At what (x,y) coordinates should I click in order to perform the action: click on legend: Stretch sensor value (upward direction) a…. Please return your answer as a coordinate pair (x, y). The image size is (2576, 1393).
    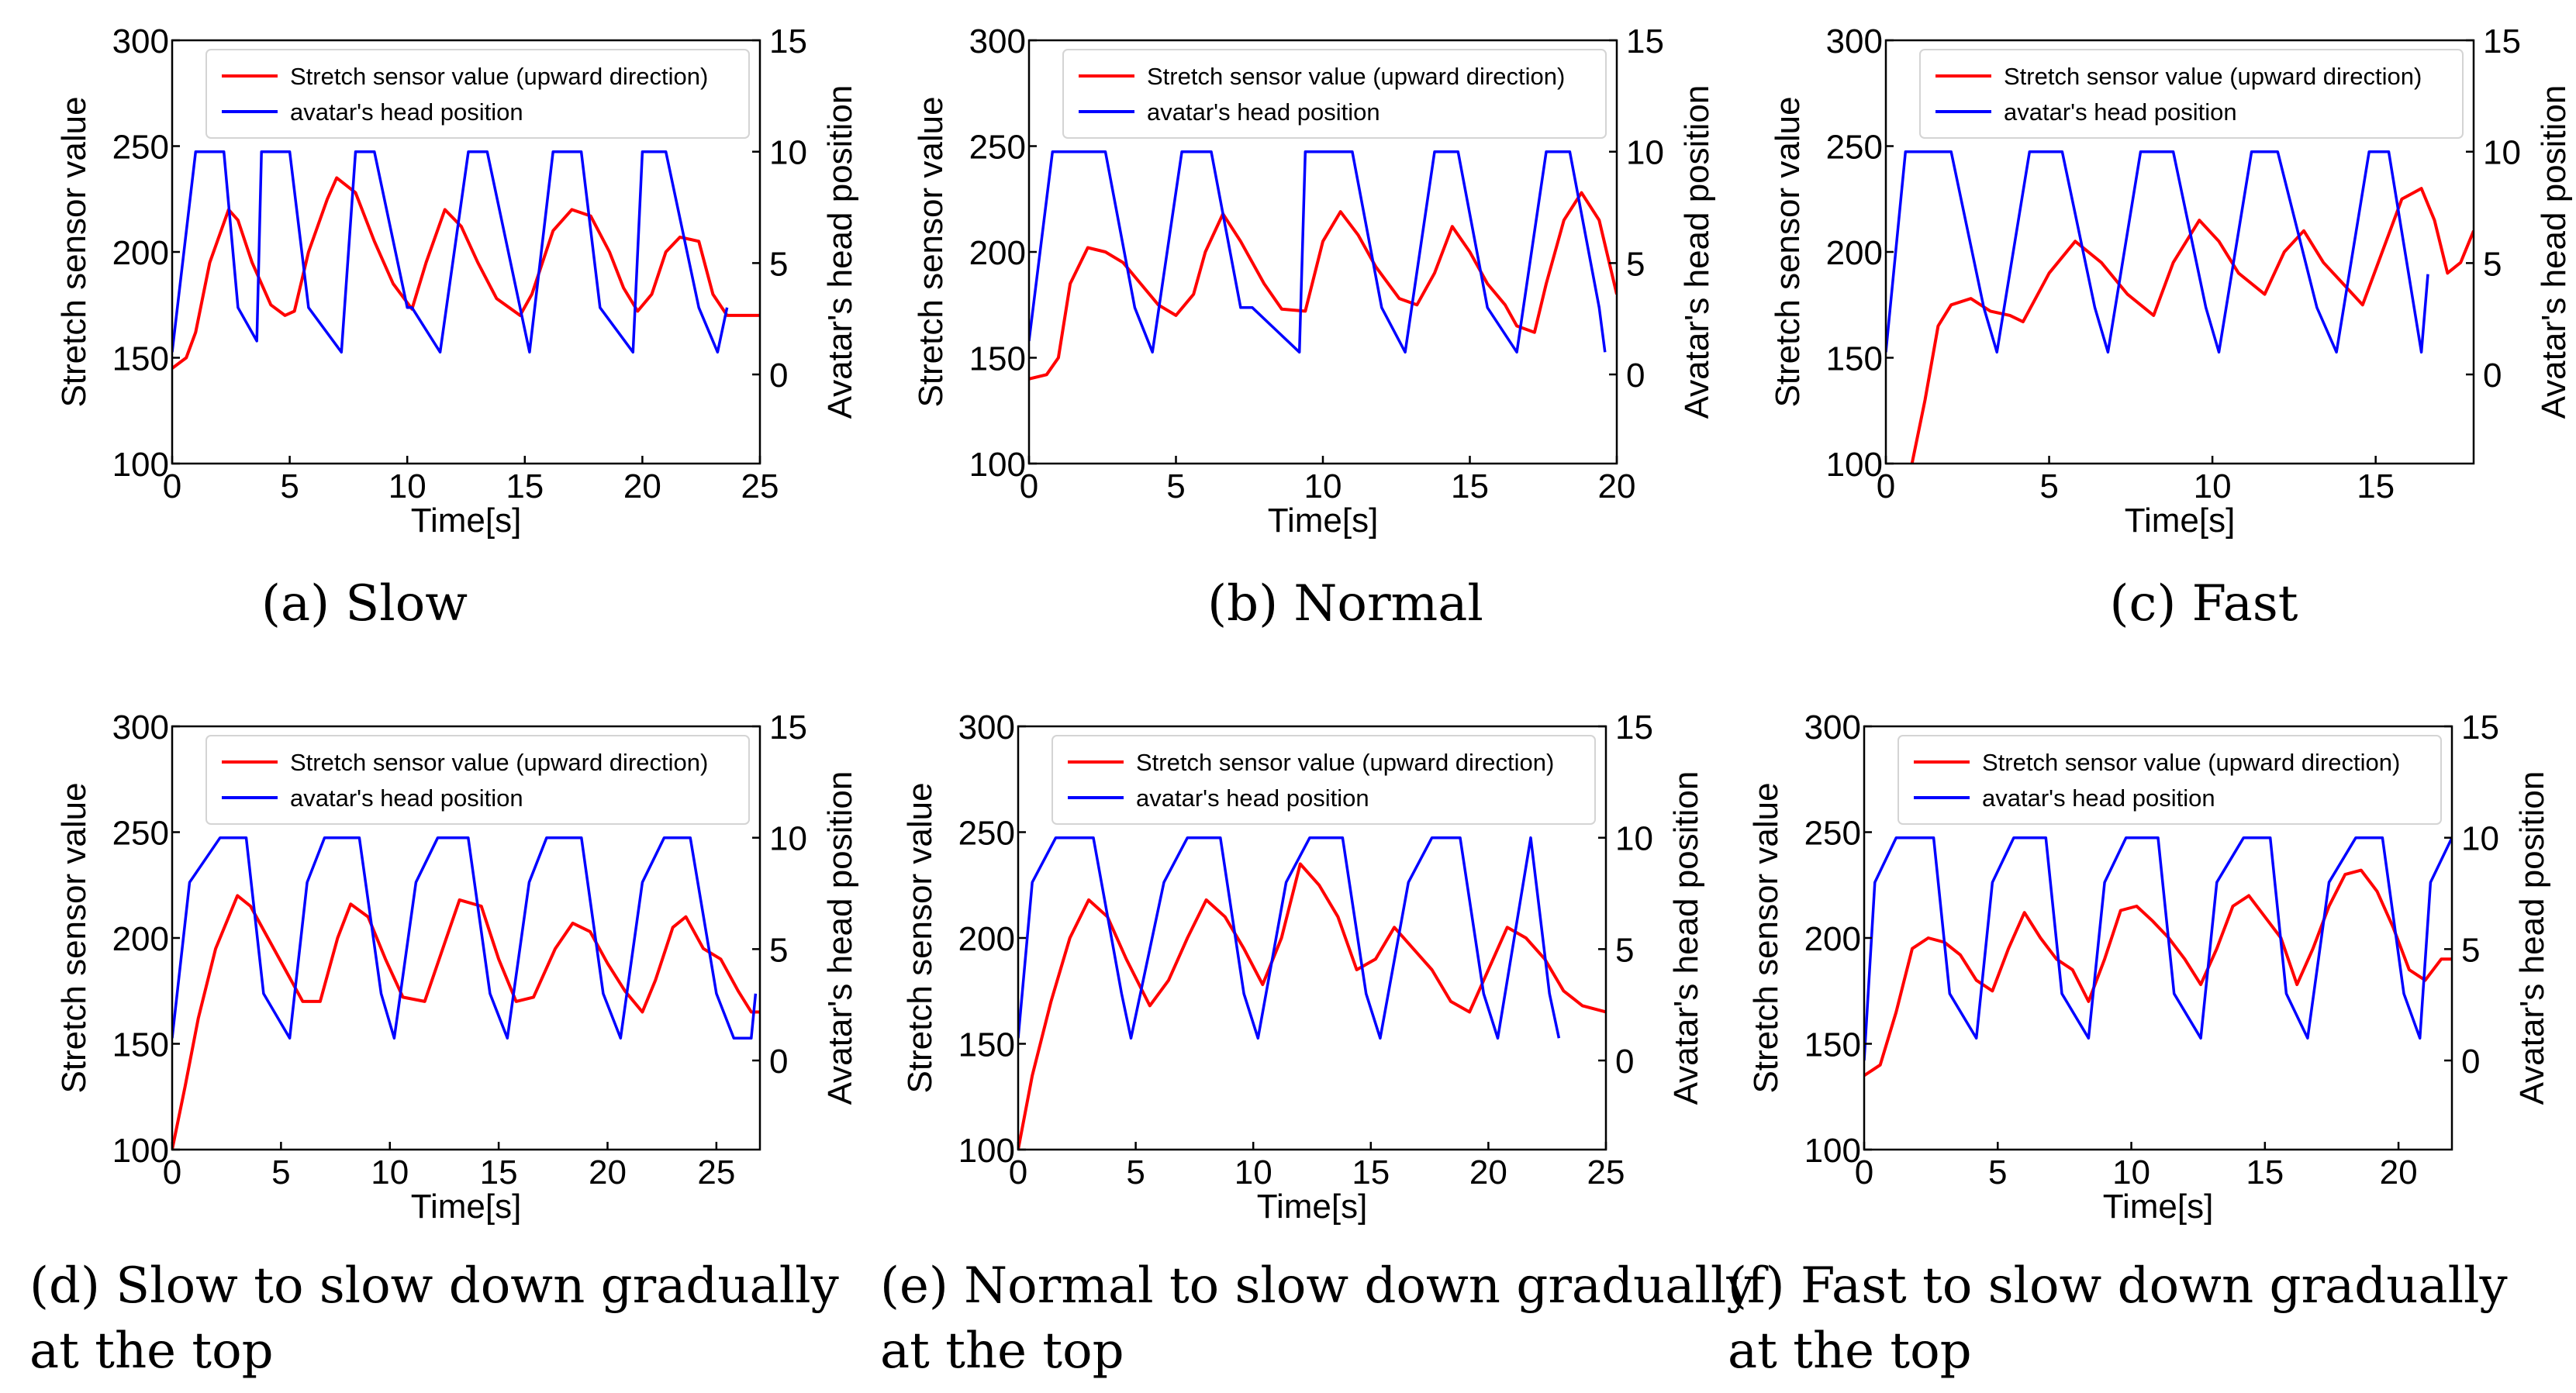
    Looking at the image, I should click on (477, 780).